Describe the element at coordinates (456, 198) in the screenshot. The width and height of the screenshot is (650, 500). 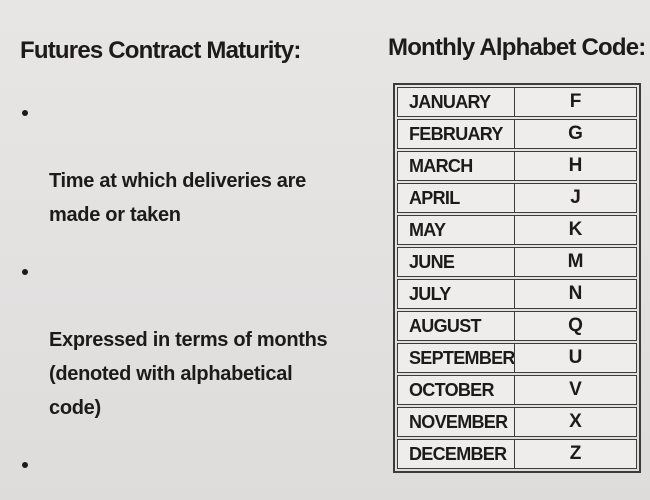
I see `month-cell: APRIL` at that location.